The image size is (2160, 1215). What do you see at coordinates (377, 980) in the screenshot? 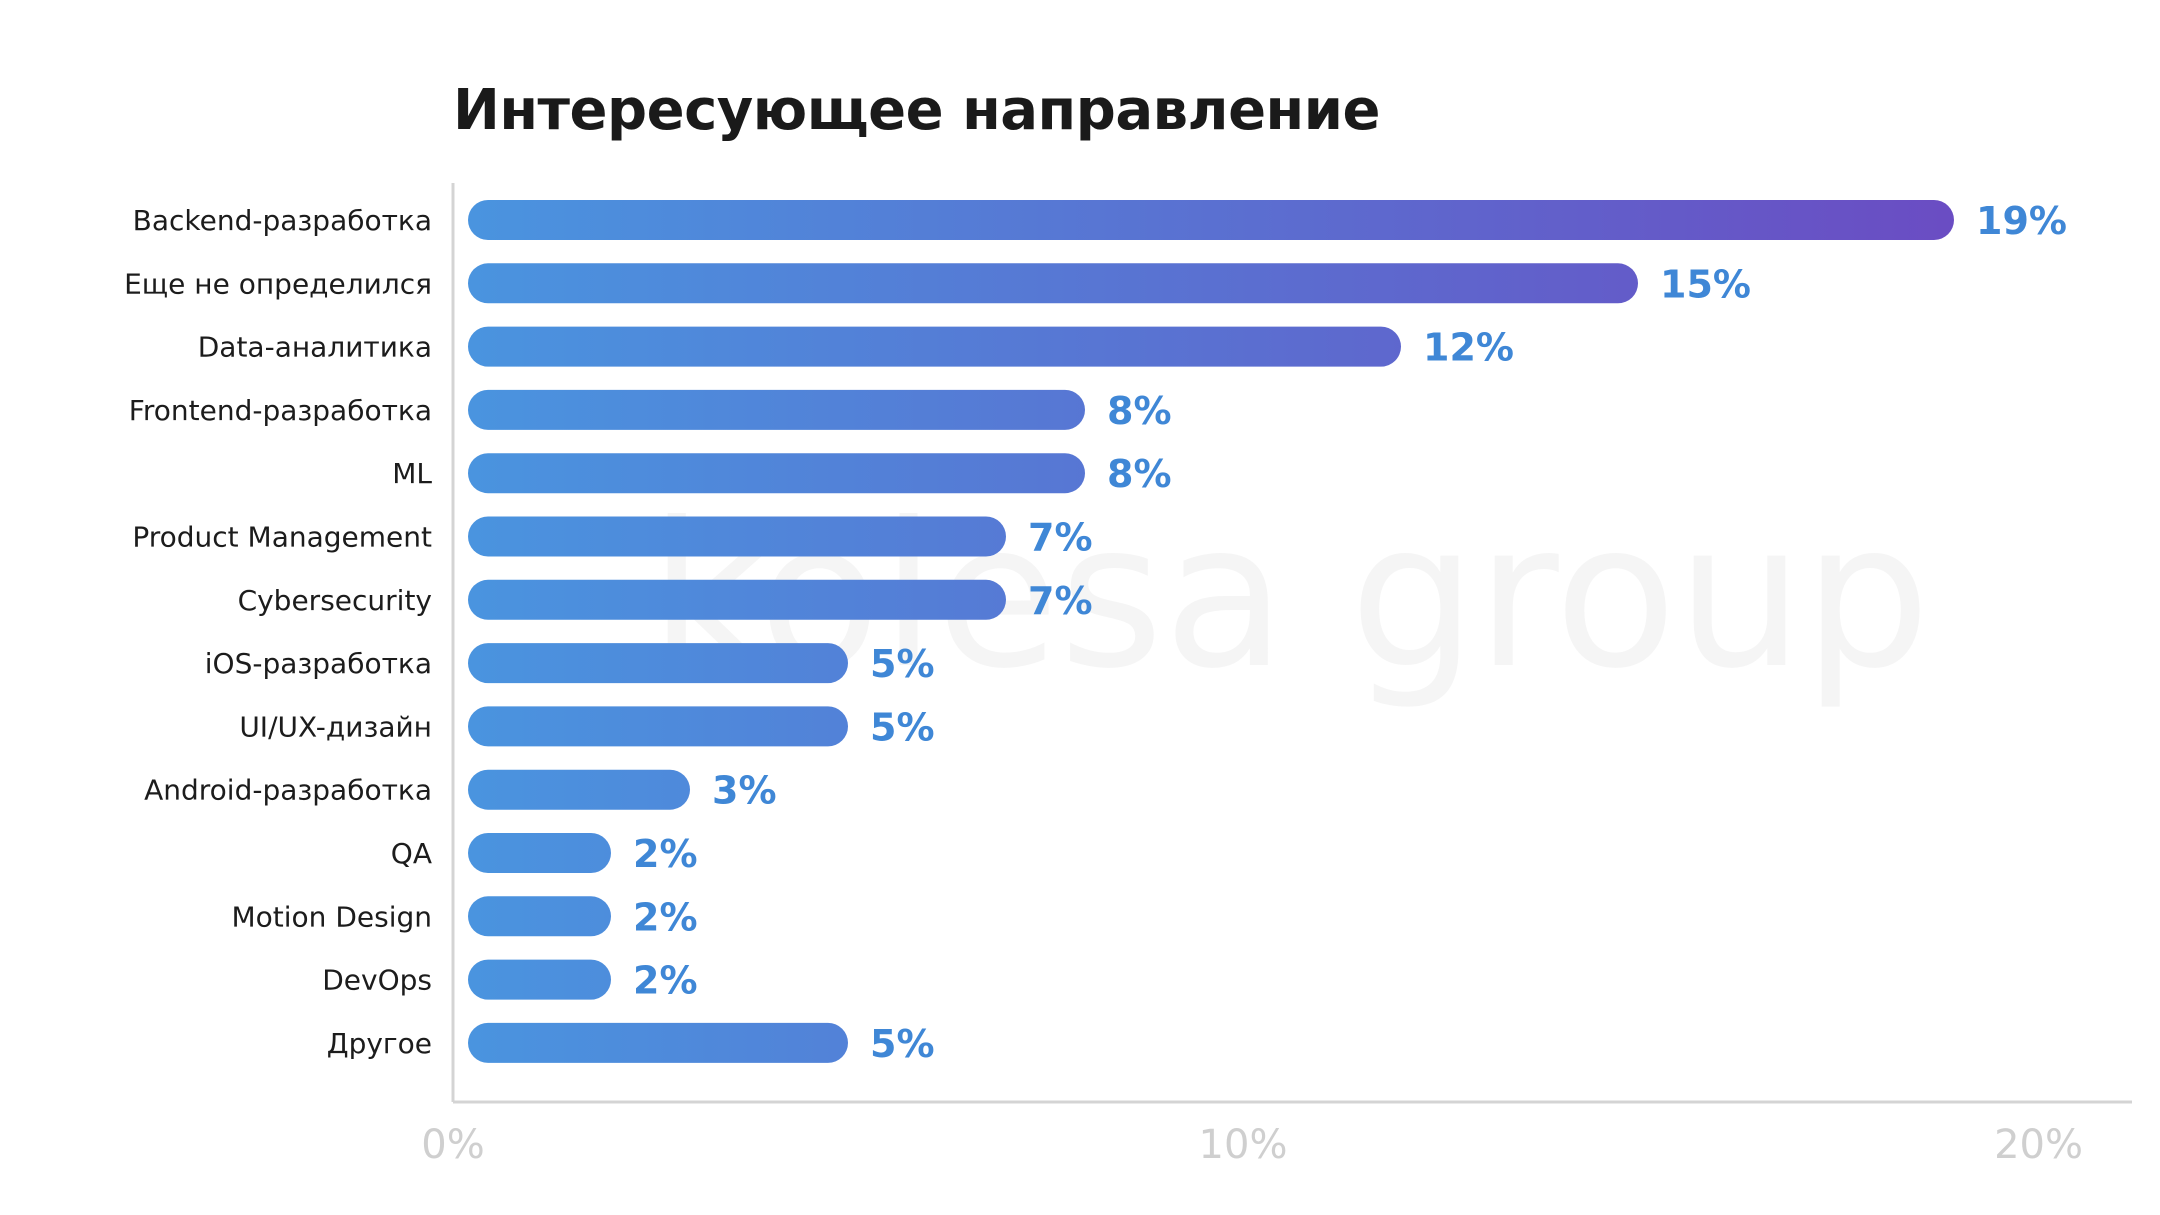
I see `category-label: DevOps` at bounding box center [377, 980].